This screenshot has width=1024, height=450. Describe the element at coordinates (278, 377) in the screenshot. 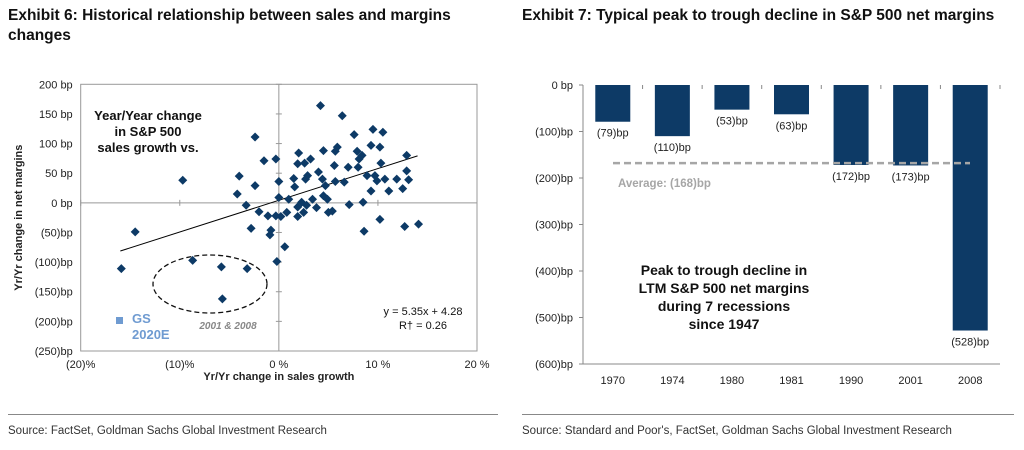

I see `scatter-x-axis-label: Yr/Yr change in sales growth` at that location.